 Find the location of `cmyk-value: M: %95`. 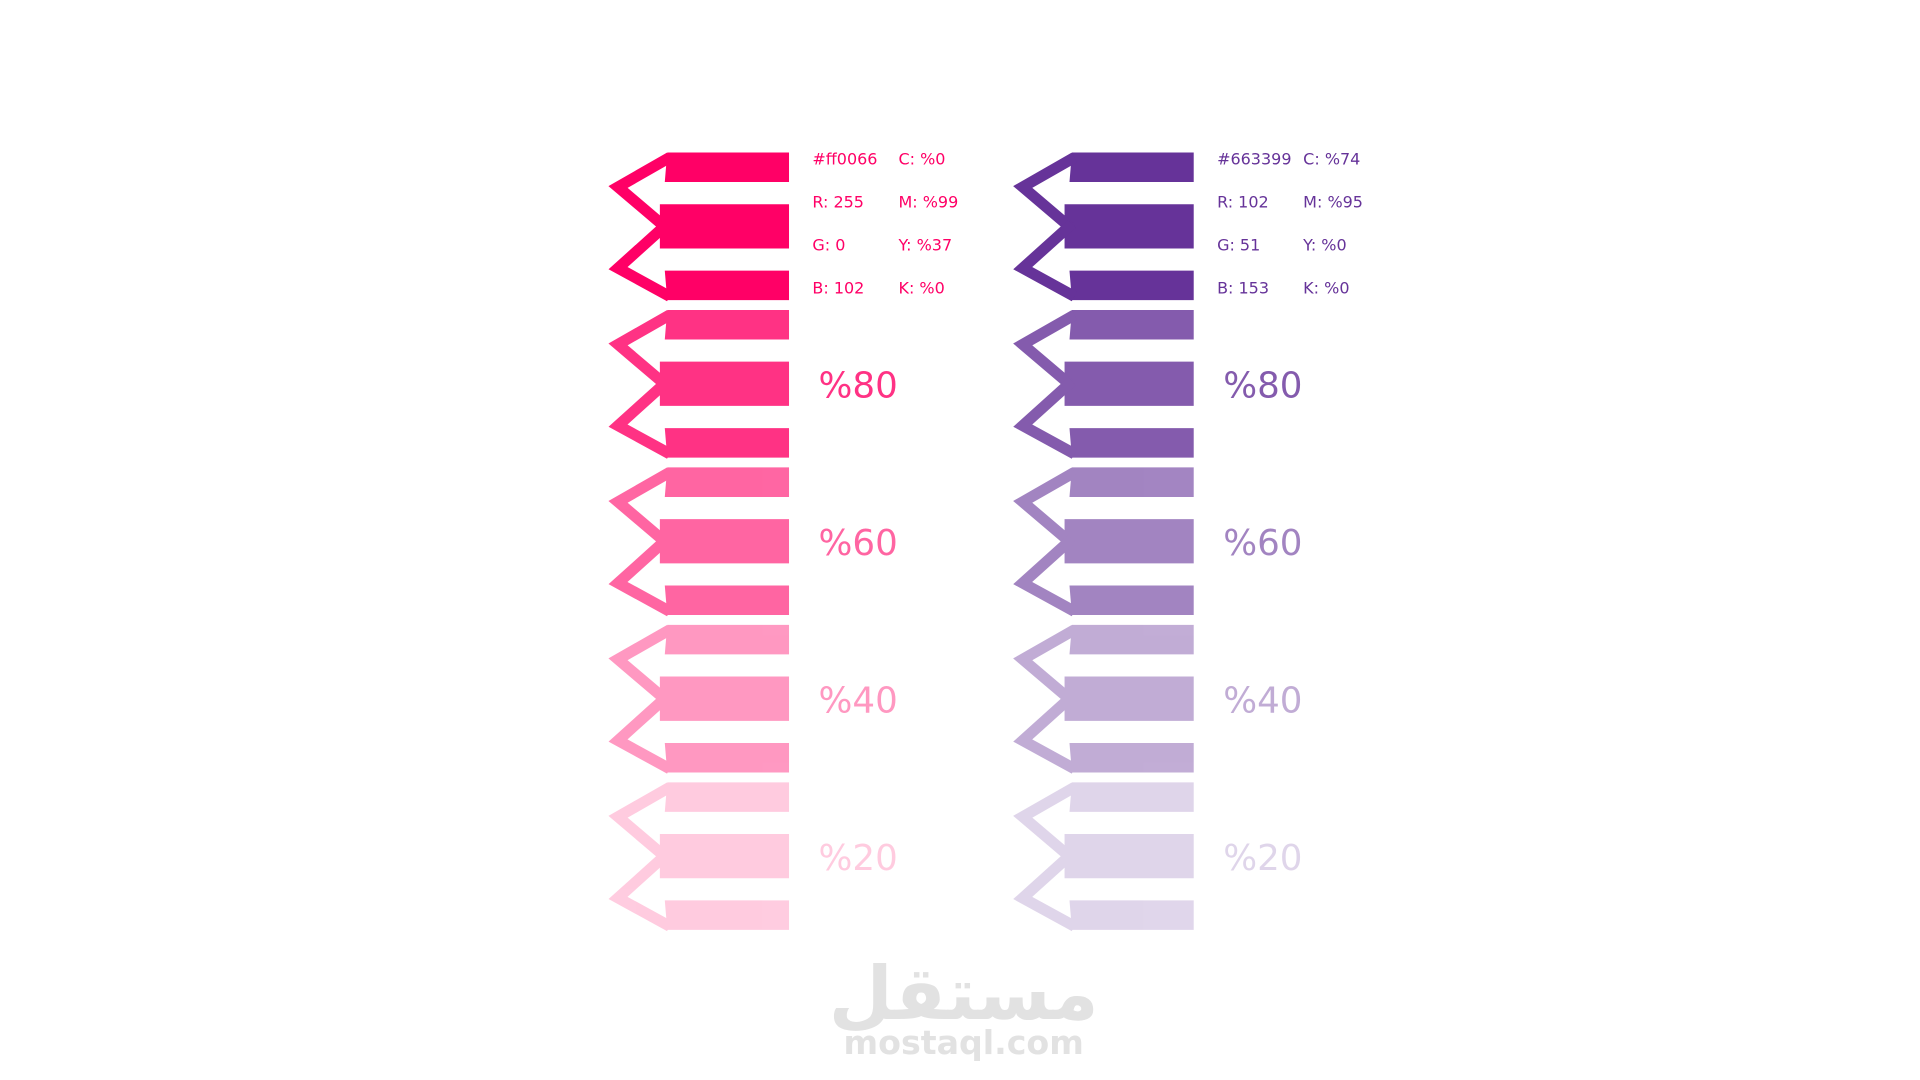

cmyk-value: M: %95 is located at coordinates (1333, 201).